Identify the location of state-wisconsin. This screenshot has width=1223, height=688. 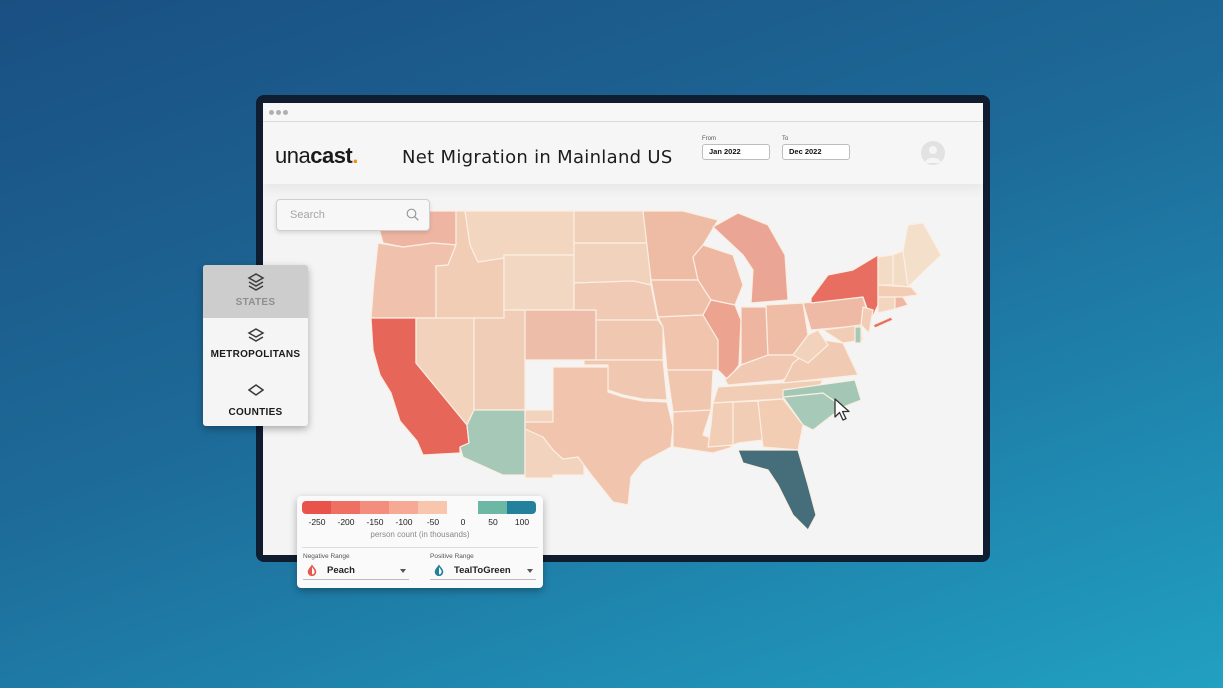
(718, 275).